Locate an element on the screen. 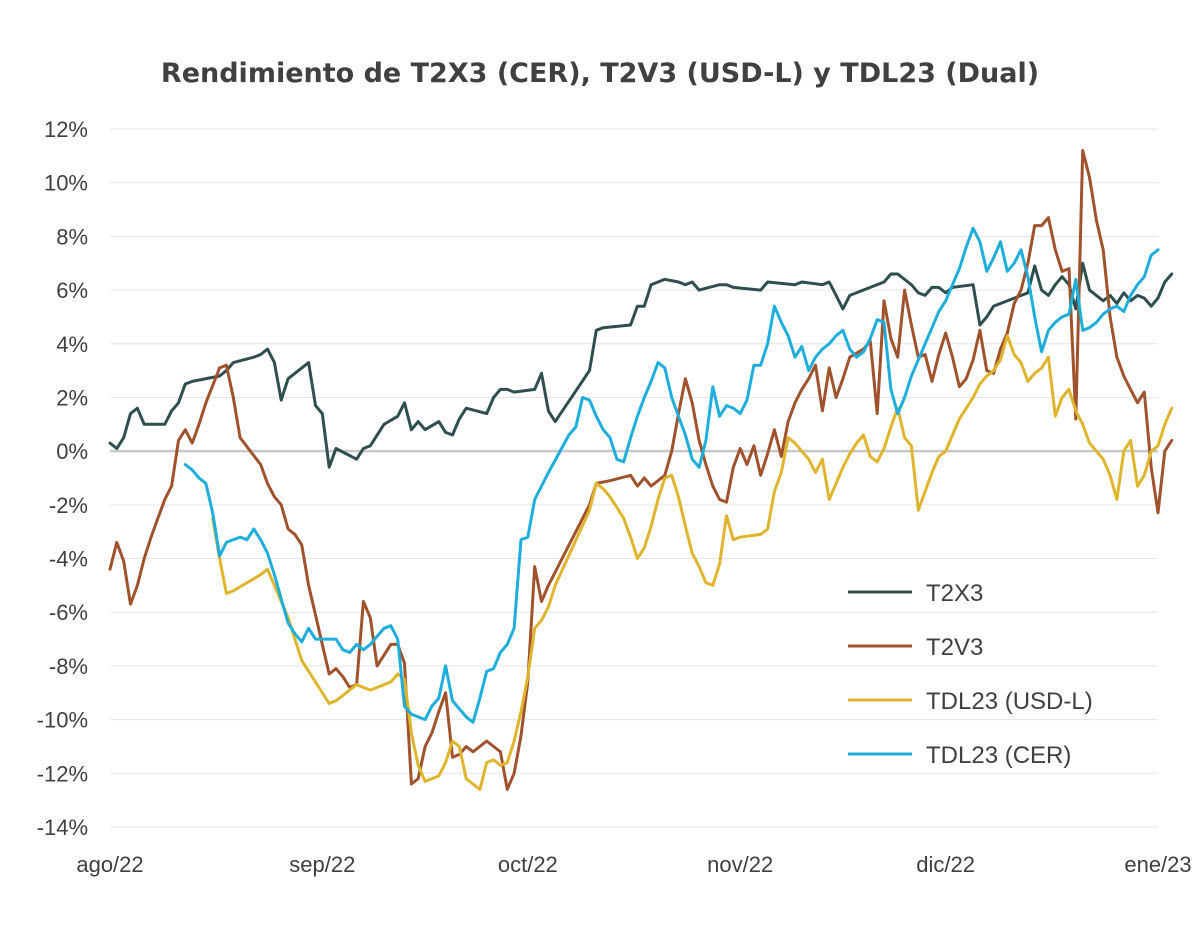  y-tick-label: -12% is located at coordinates (62, 773).